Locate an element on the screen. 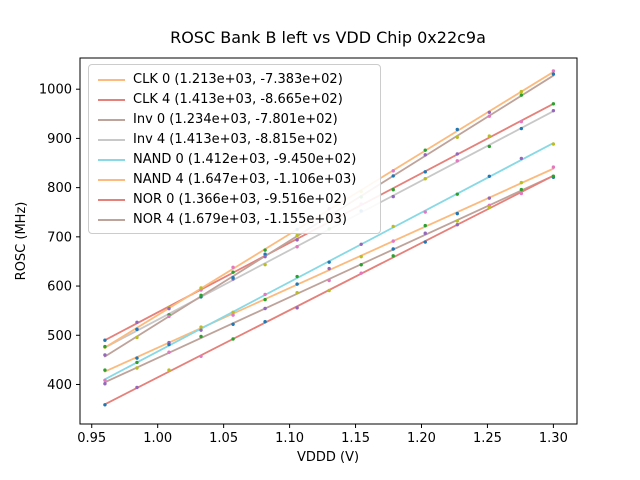 The image size is (640, 480). y-tick-label: 900 is located at coordinates (59, 139).